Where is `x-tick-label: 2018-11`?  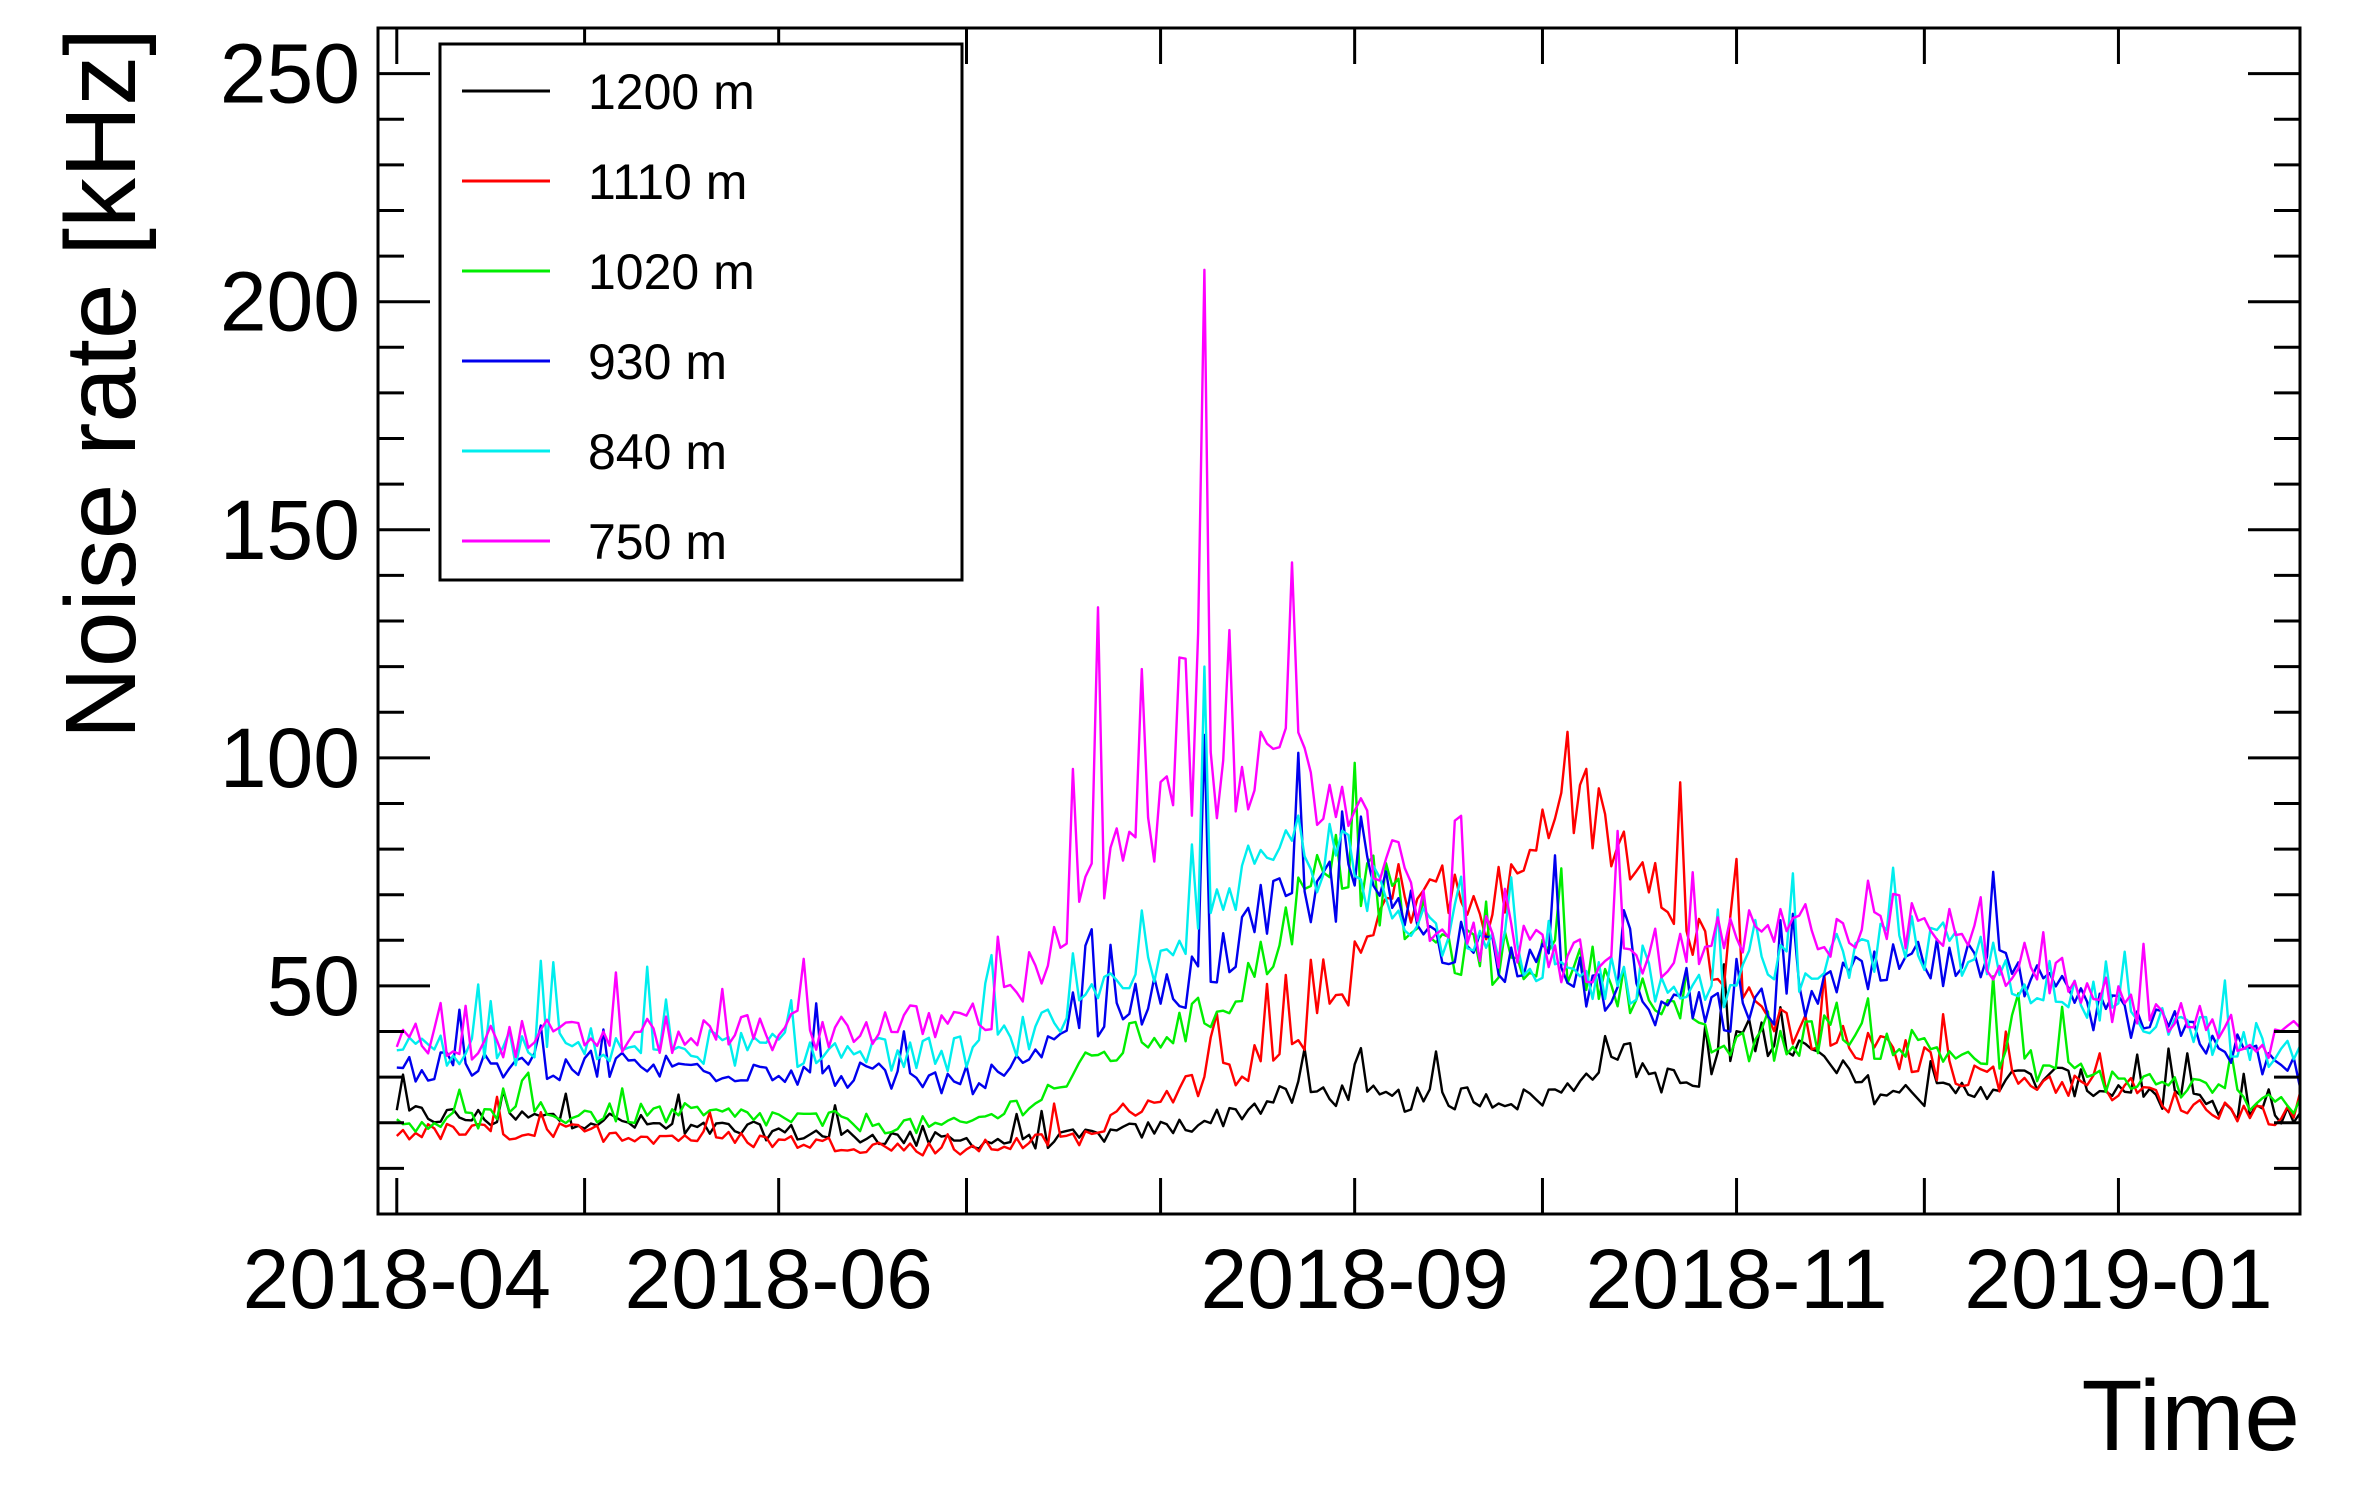 x-tick-label: 2018-11 is located at coordinates (1737, 1279).